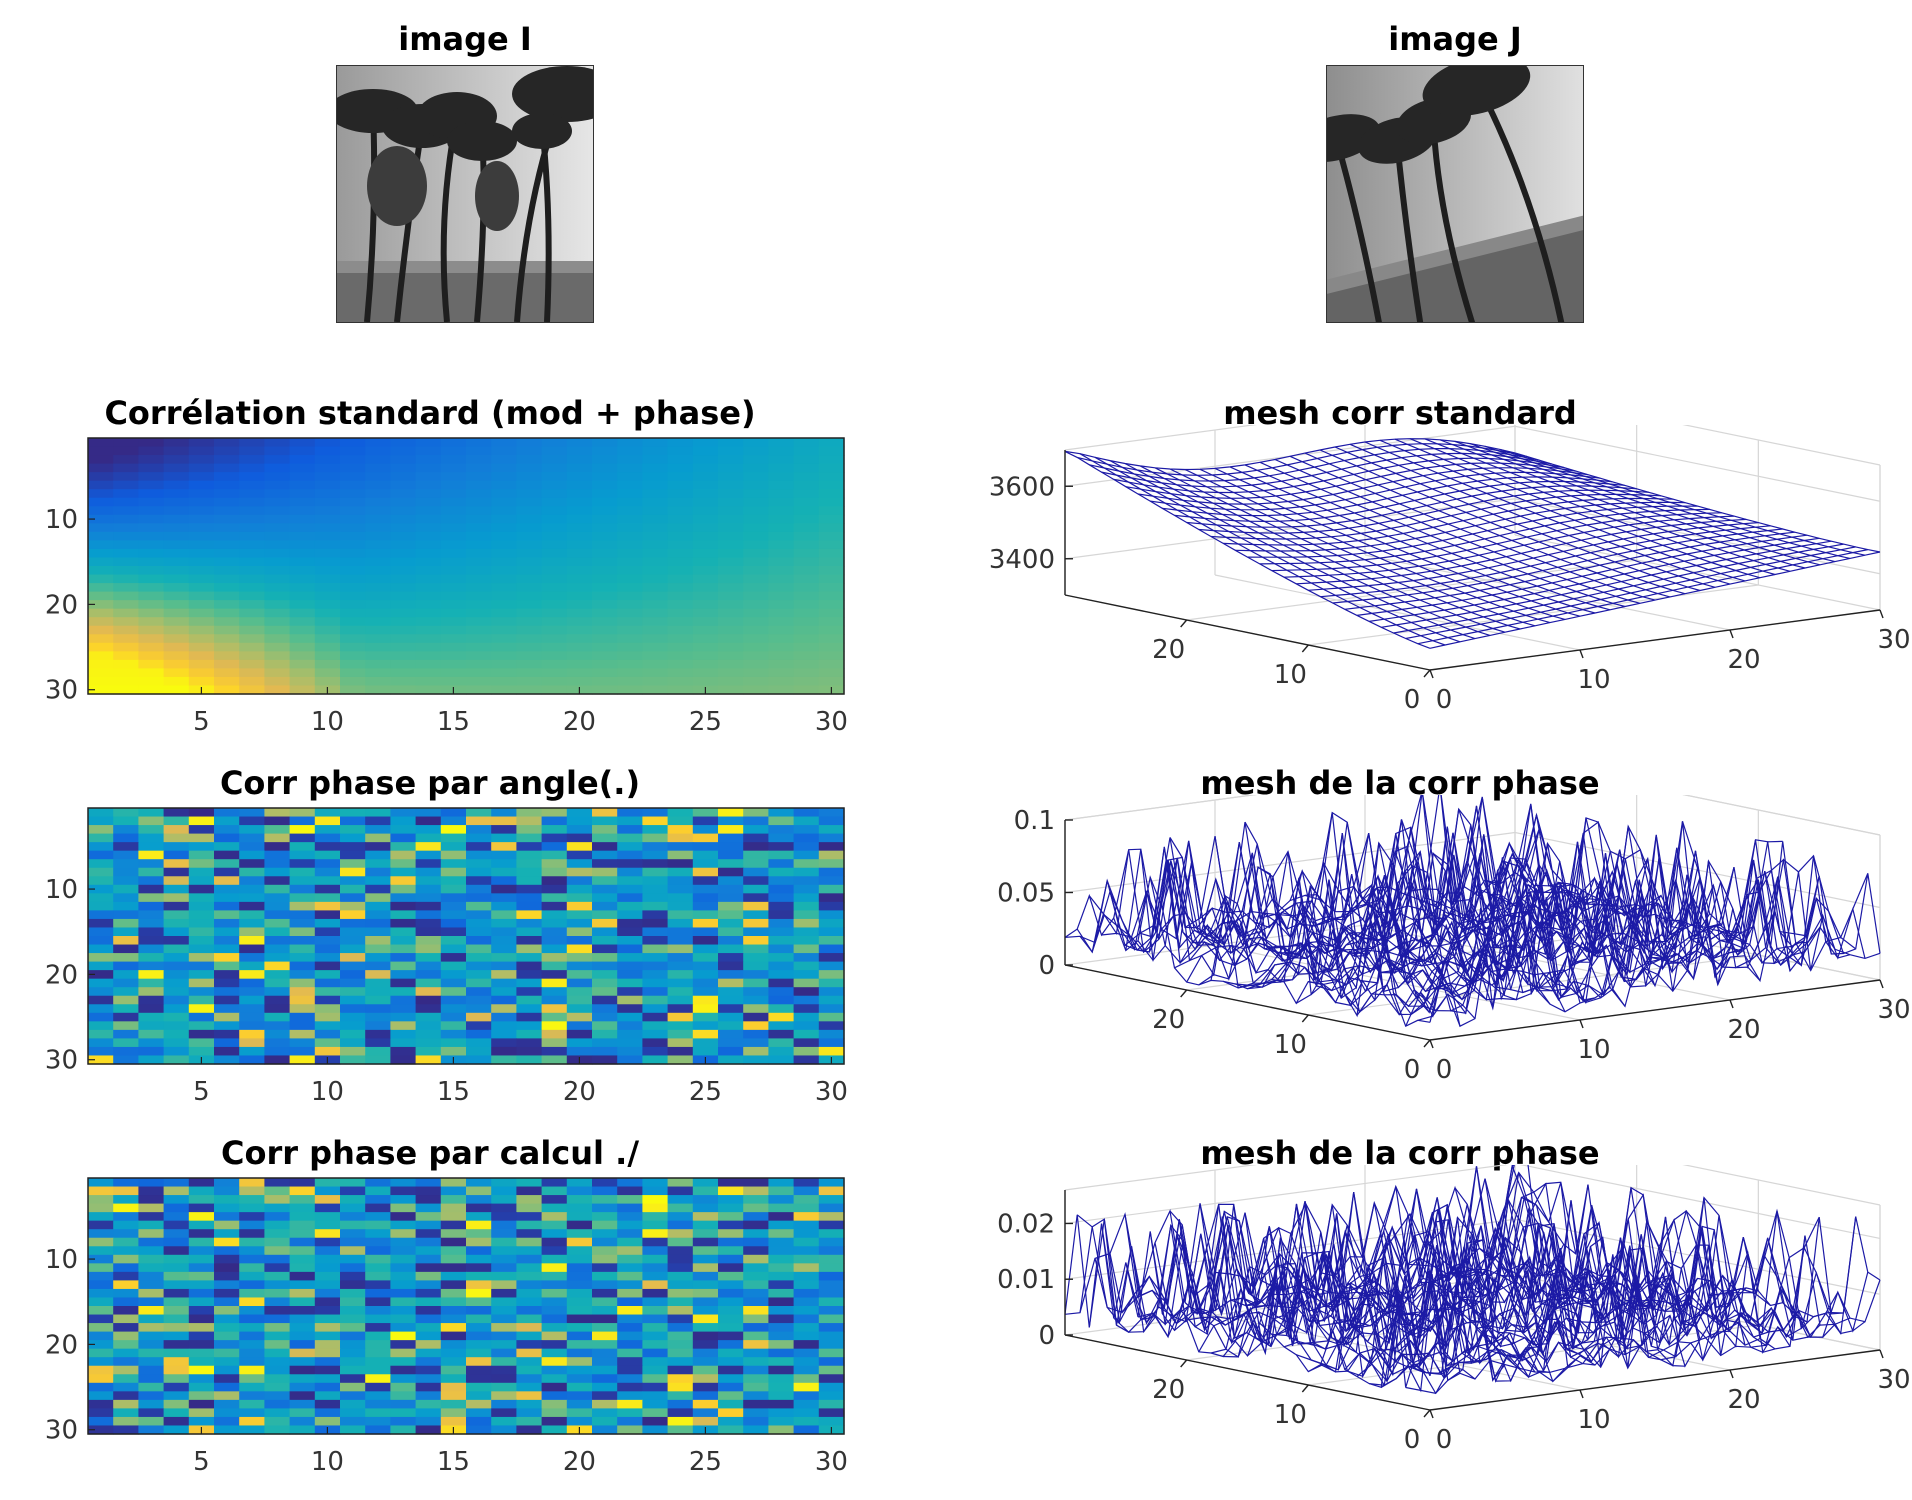 The width and height of the screenshot is (1912, 1500). I want to click on axis-line, so click(1731, 1374).